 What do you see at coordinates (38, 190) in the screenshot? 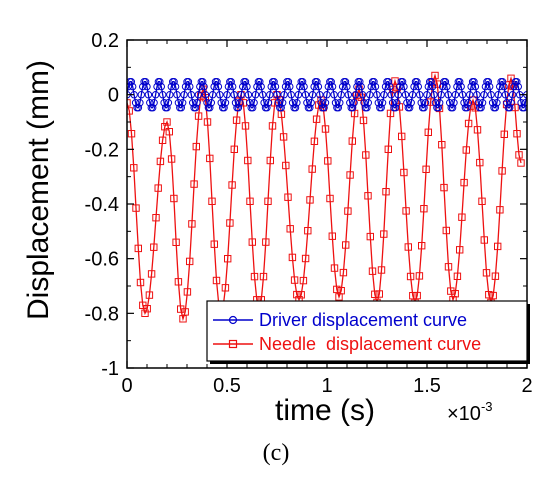
I see `y-axis-label: Displacement (mm)` at bounding box center [38, 190].